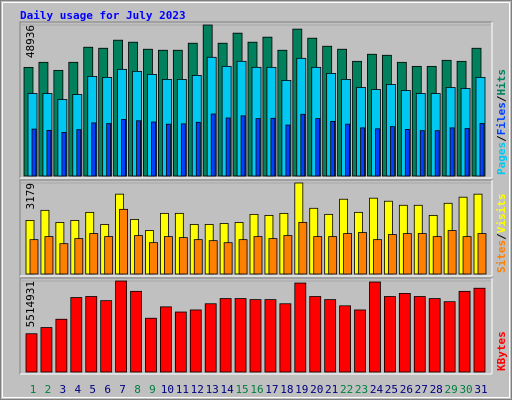 The width and height of the screenshot is (512, 400). I want to click on x-tick-label: 12, so click(197, 389).